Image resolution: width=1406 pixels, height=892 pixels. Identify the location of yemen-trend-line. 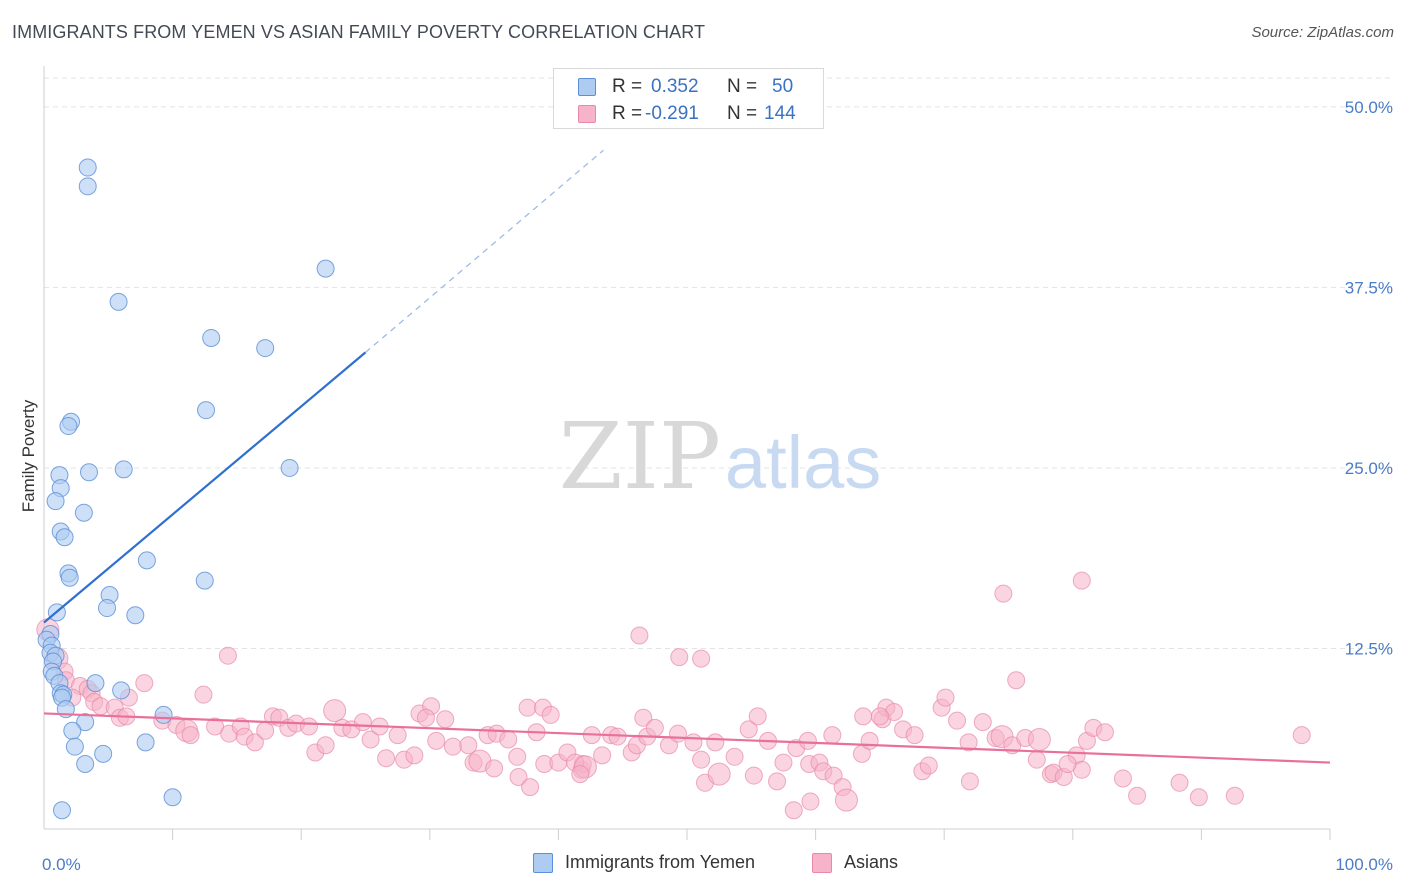
(205, 487).